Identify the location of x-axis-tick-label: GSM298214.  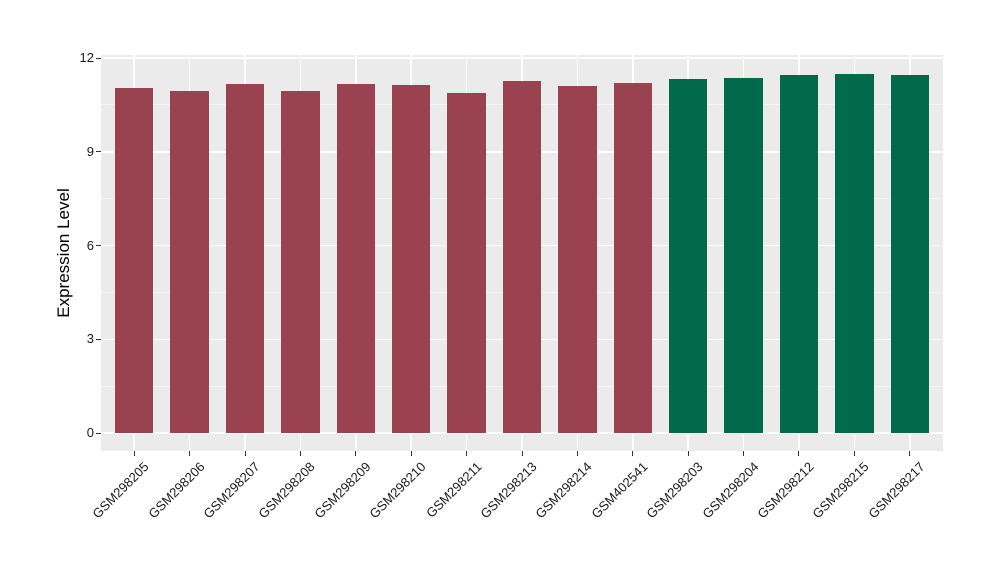
(564, 490).